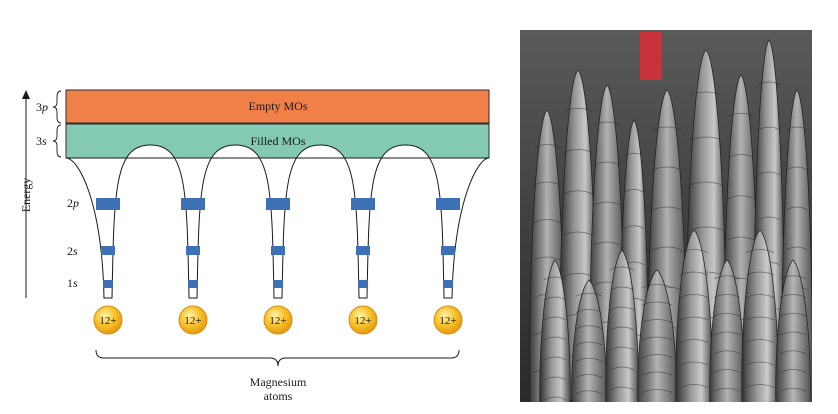 This screenshot has height=414, width=838. Describe the element at coordinates (26, 94) in the screenshot. I see `energy-axis-arrowhead` at that location.